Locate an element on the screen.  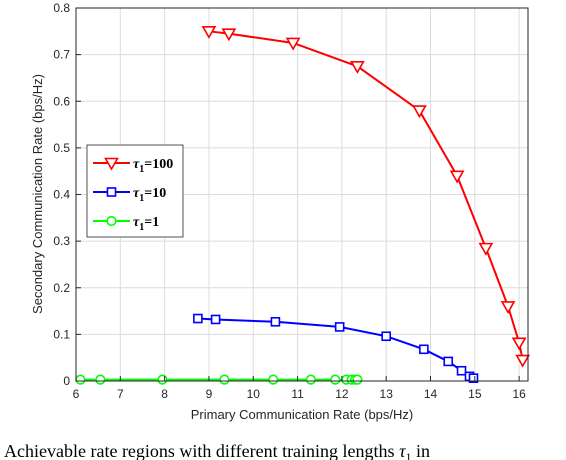
y-tick-label: 0.3 is located at coordinates (61, 241).